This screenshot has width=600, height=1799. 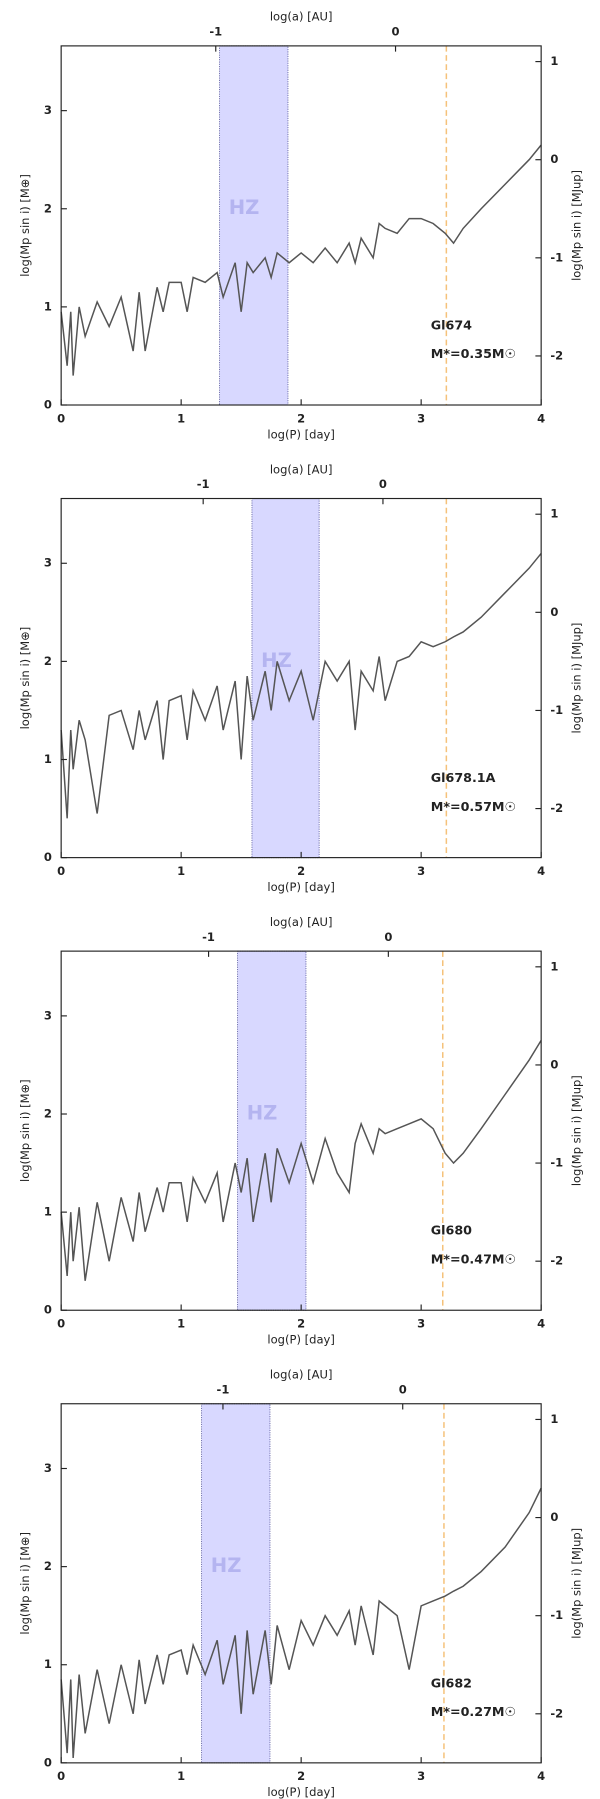 I want to click on annotation: M*=0.35M☉, so click(x=473, y=353).